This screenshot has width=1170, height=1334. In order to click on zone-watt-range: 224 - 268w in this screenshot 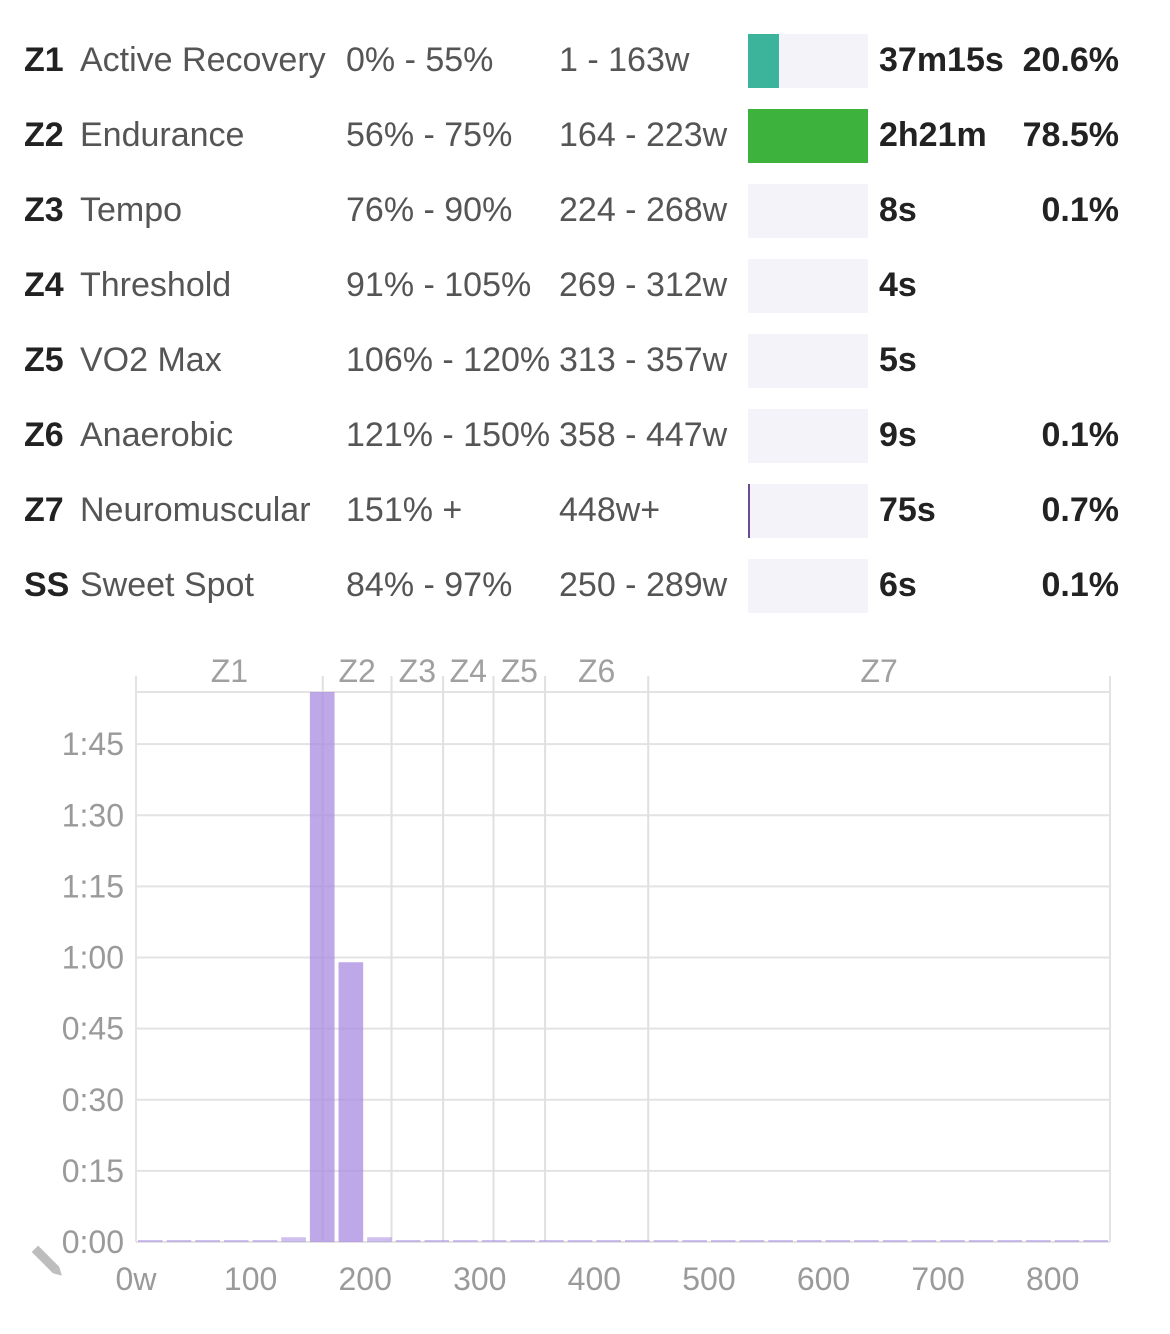, I will do `click(643, 210)`.